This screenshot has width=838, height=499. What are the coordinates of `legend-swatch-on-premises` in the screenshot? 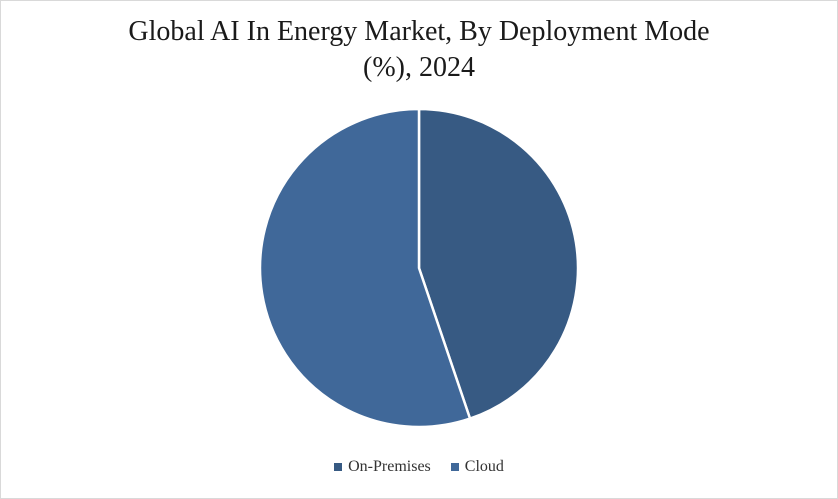 It's located at (338, 467).